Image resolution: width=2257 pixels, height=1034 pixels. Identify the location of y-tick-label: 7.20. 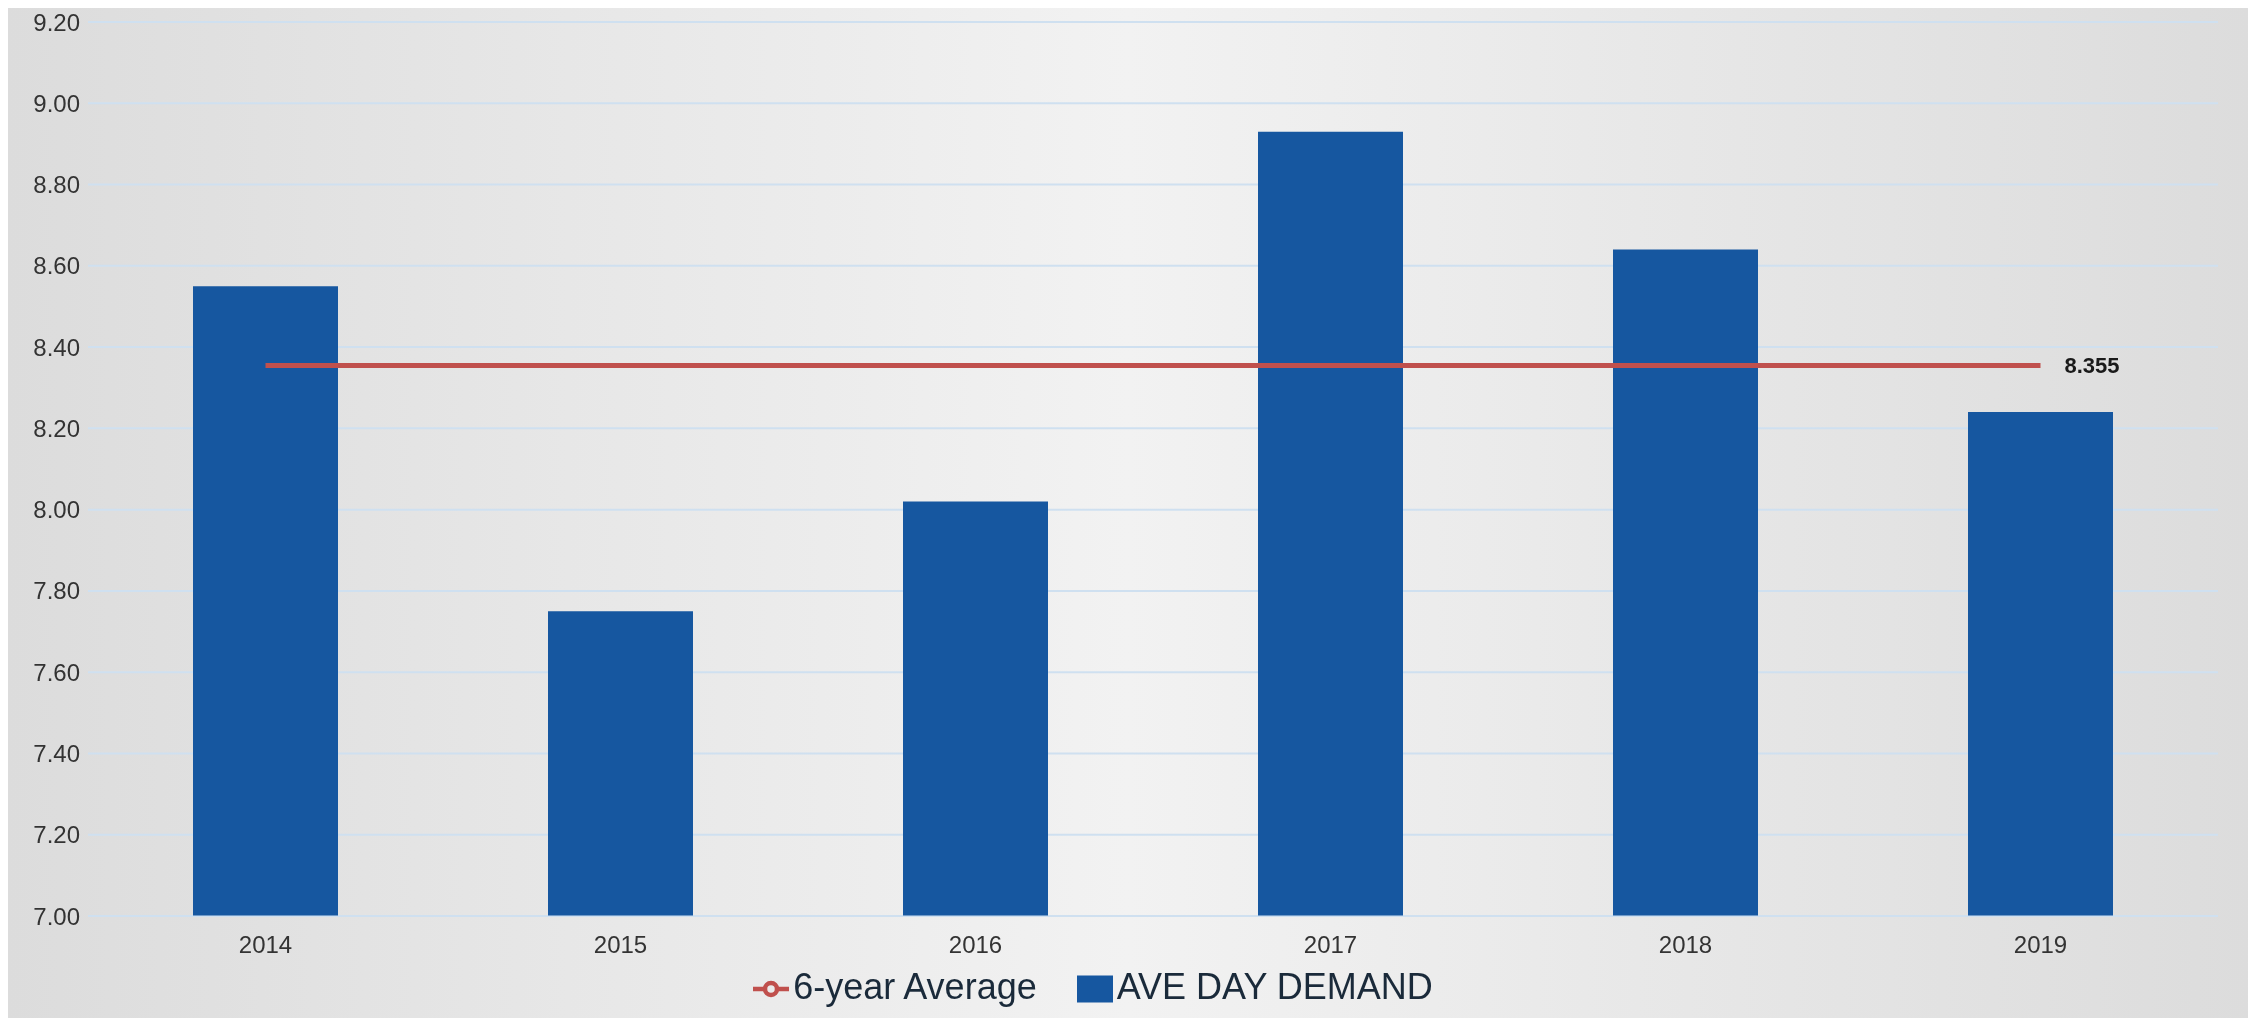
(56, 835).